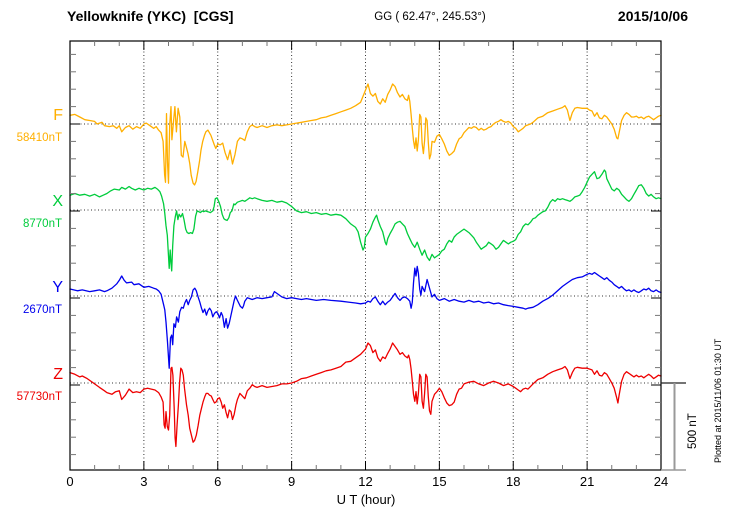  What do you see at coordinates (39, 138) in the screenshot?
I see `channel-base-value-f: 58410nT` at bounding box center [39, 138].